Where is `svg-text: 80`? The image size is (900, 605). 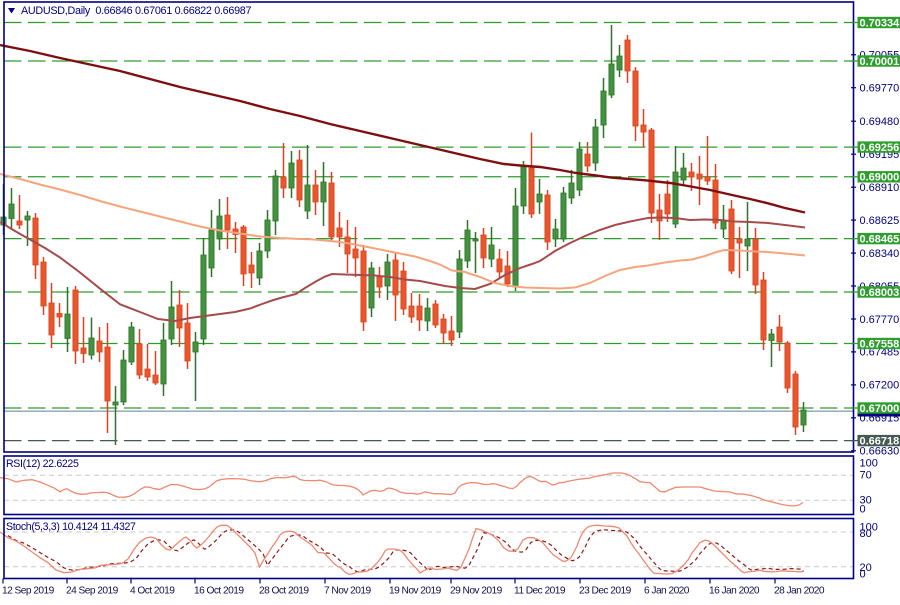
svg-text: 80 is located at coordinates (866, 534).